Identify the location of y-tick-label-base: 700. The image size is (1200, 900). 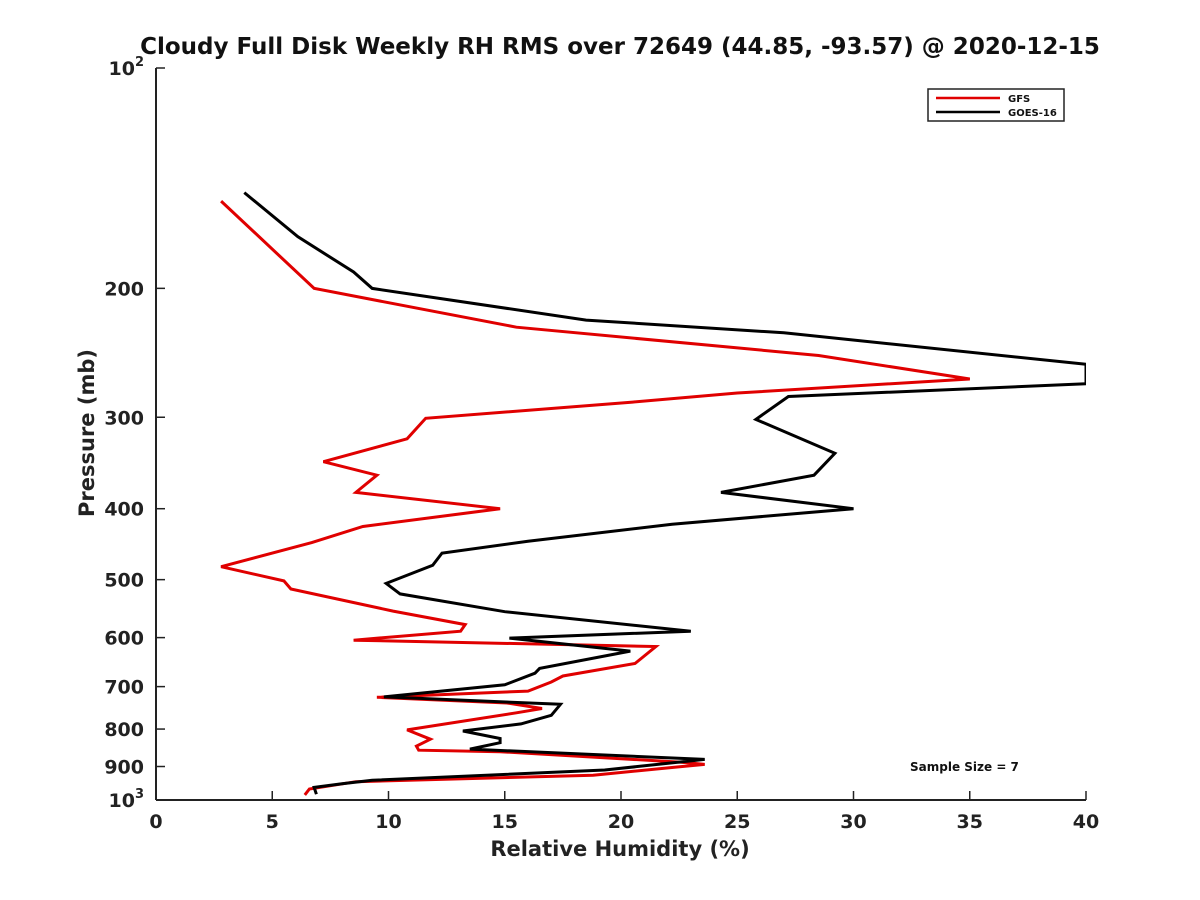
(124, 688).